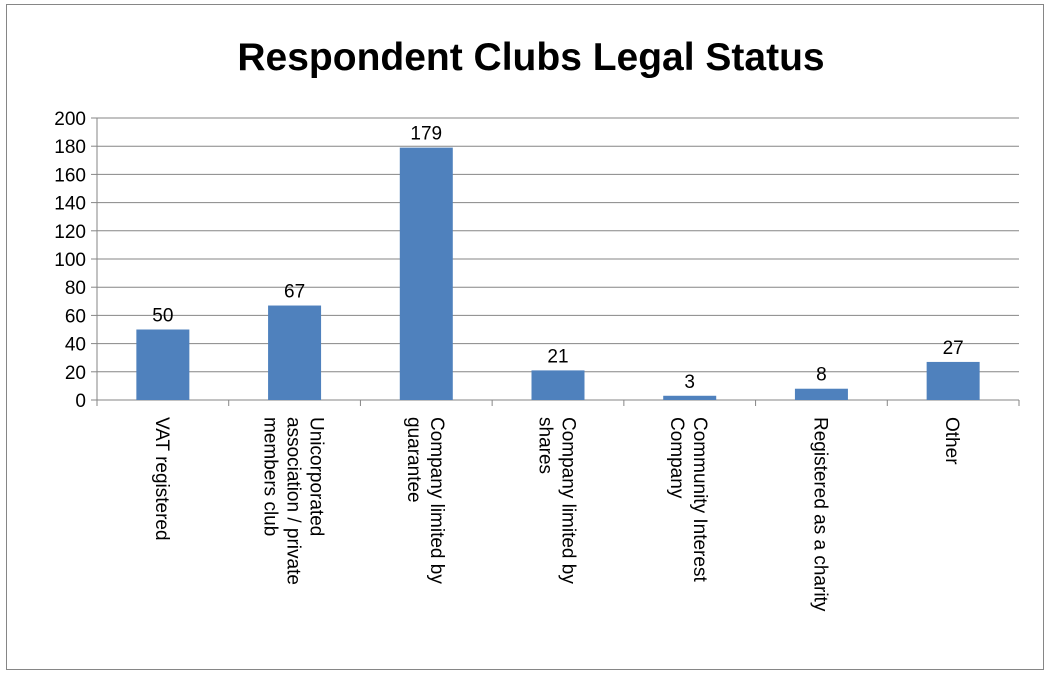 The width and height of the screenshot is (1052, 675). I want to click on y-tick-label: 100, so click(70, 260).